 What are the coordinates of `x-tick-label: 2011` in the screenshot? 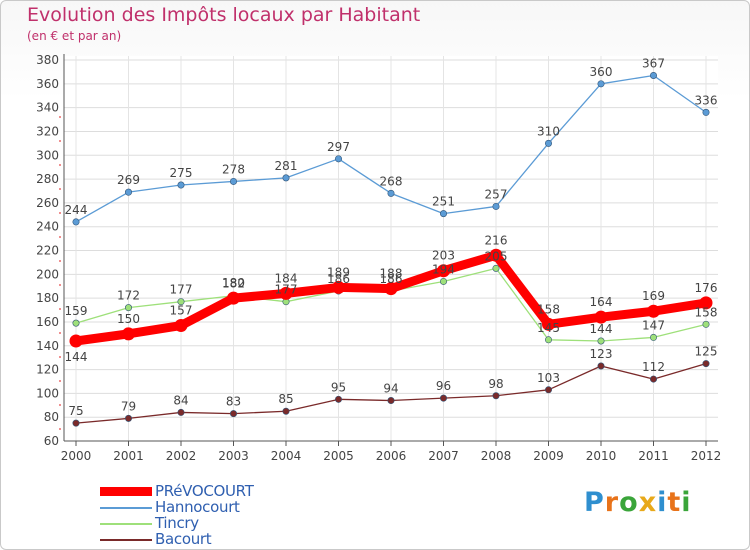 It's located at (653, 456).